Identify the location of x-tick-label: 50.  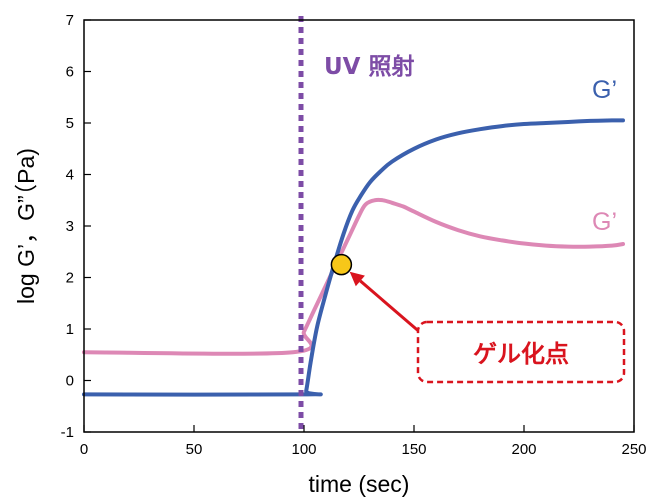
(194, 449).